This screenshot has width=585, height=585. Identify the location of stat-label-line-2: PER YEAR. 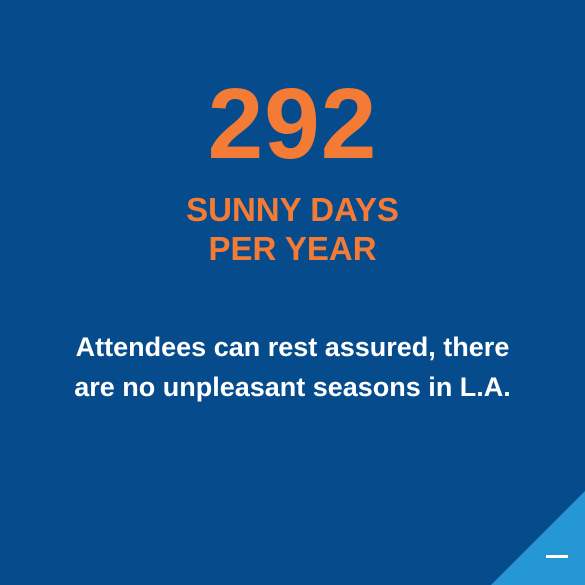
(292, 248).